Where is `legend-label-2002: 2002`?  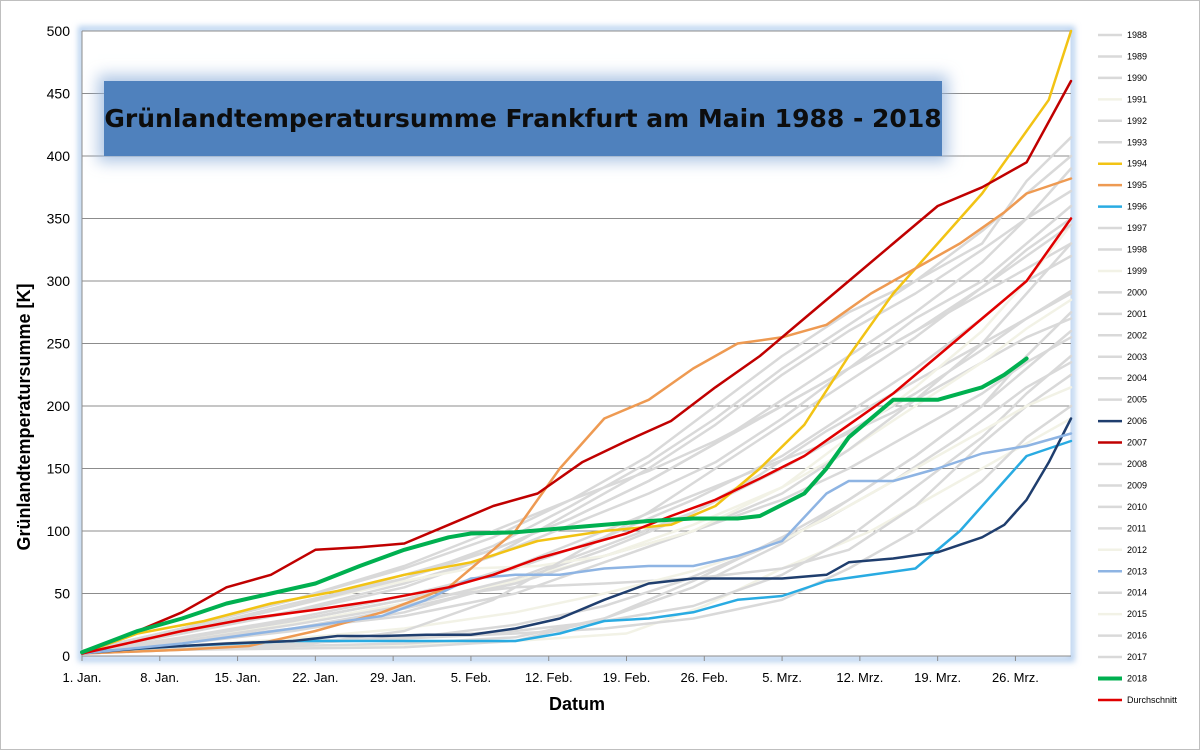 legend-label-2002: 2002 is located at coordinates (1137, 335).